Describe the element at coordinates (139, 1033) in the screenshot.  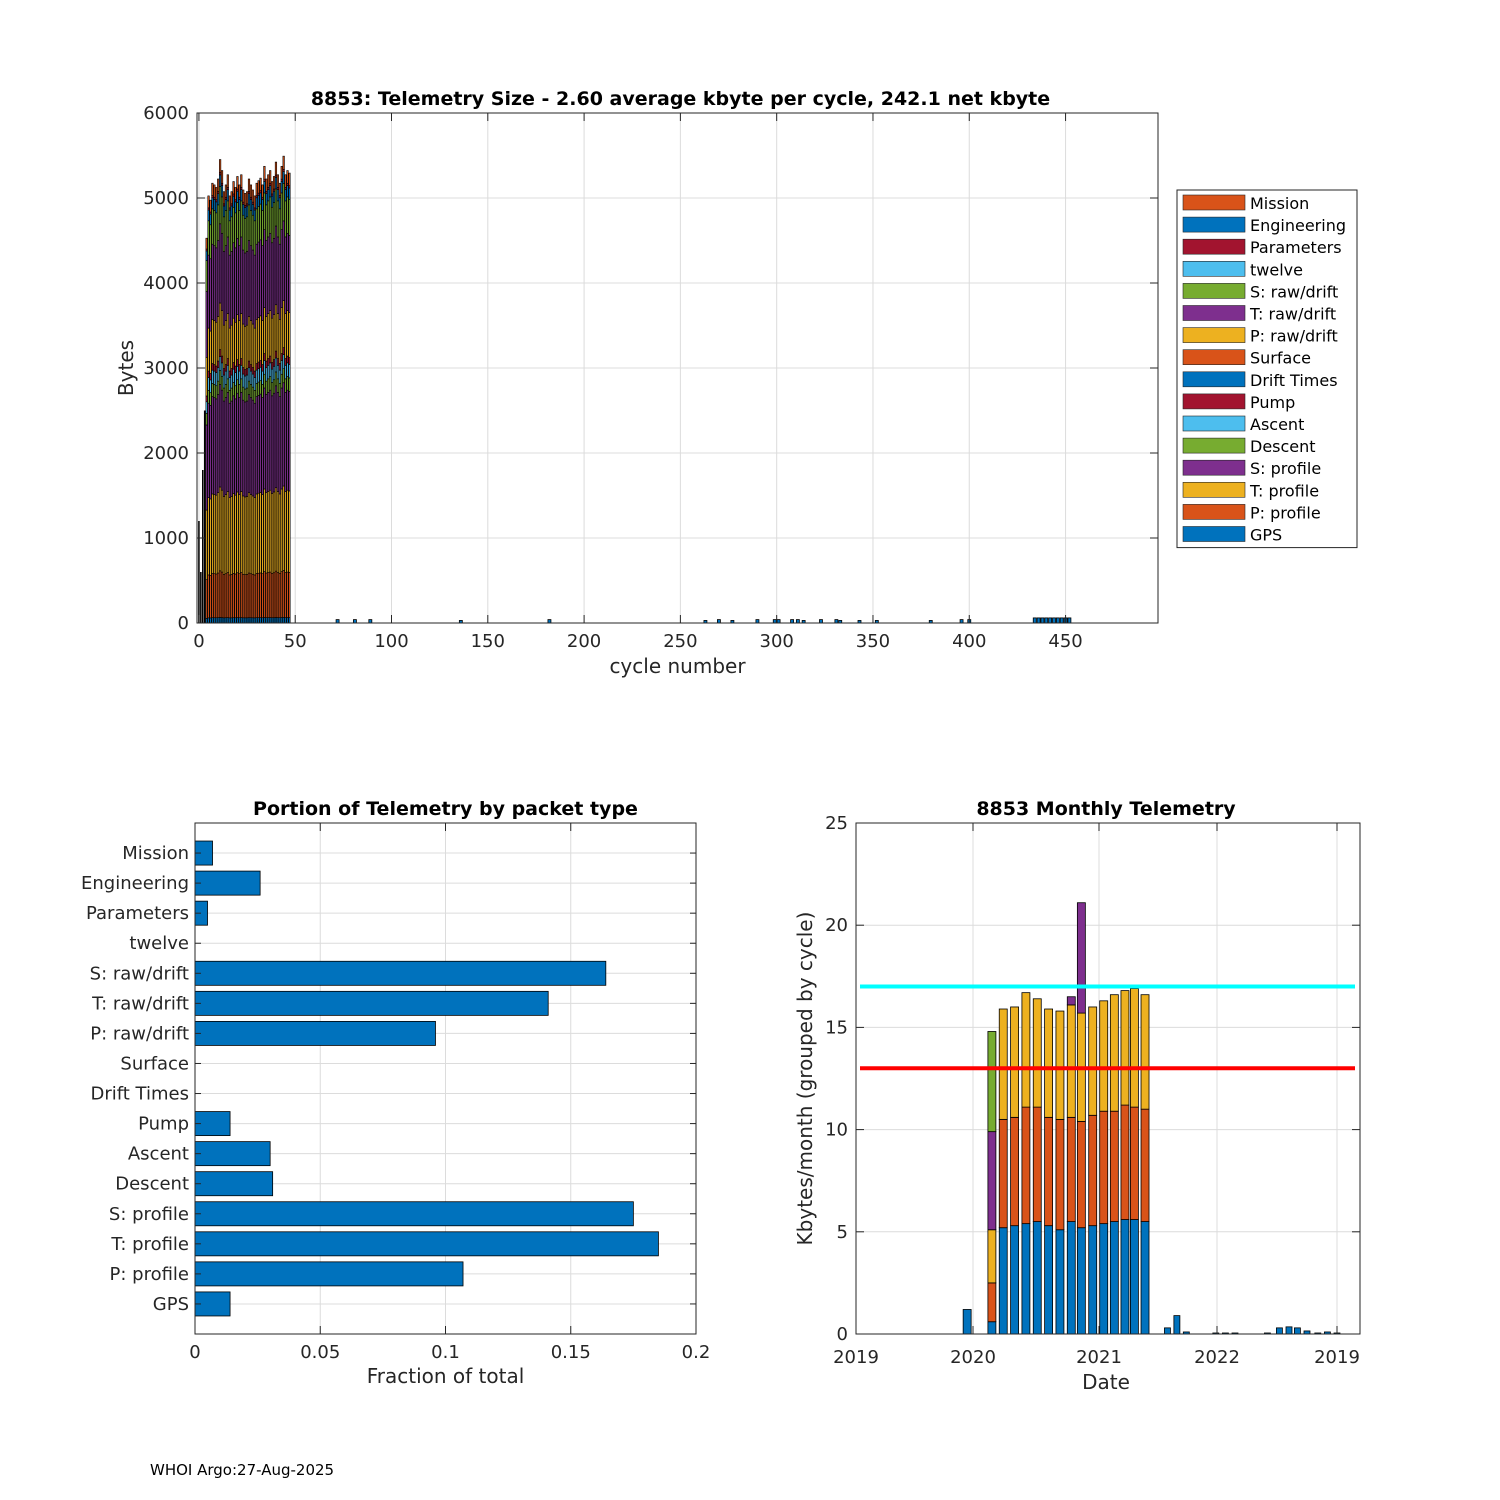
I see `y-tick-label: P: raw/drift` at that location.